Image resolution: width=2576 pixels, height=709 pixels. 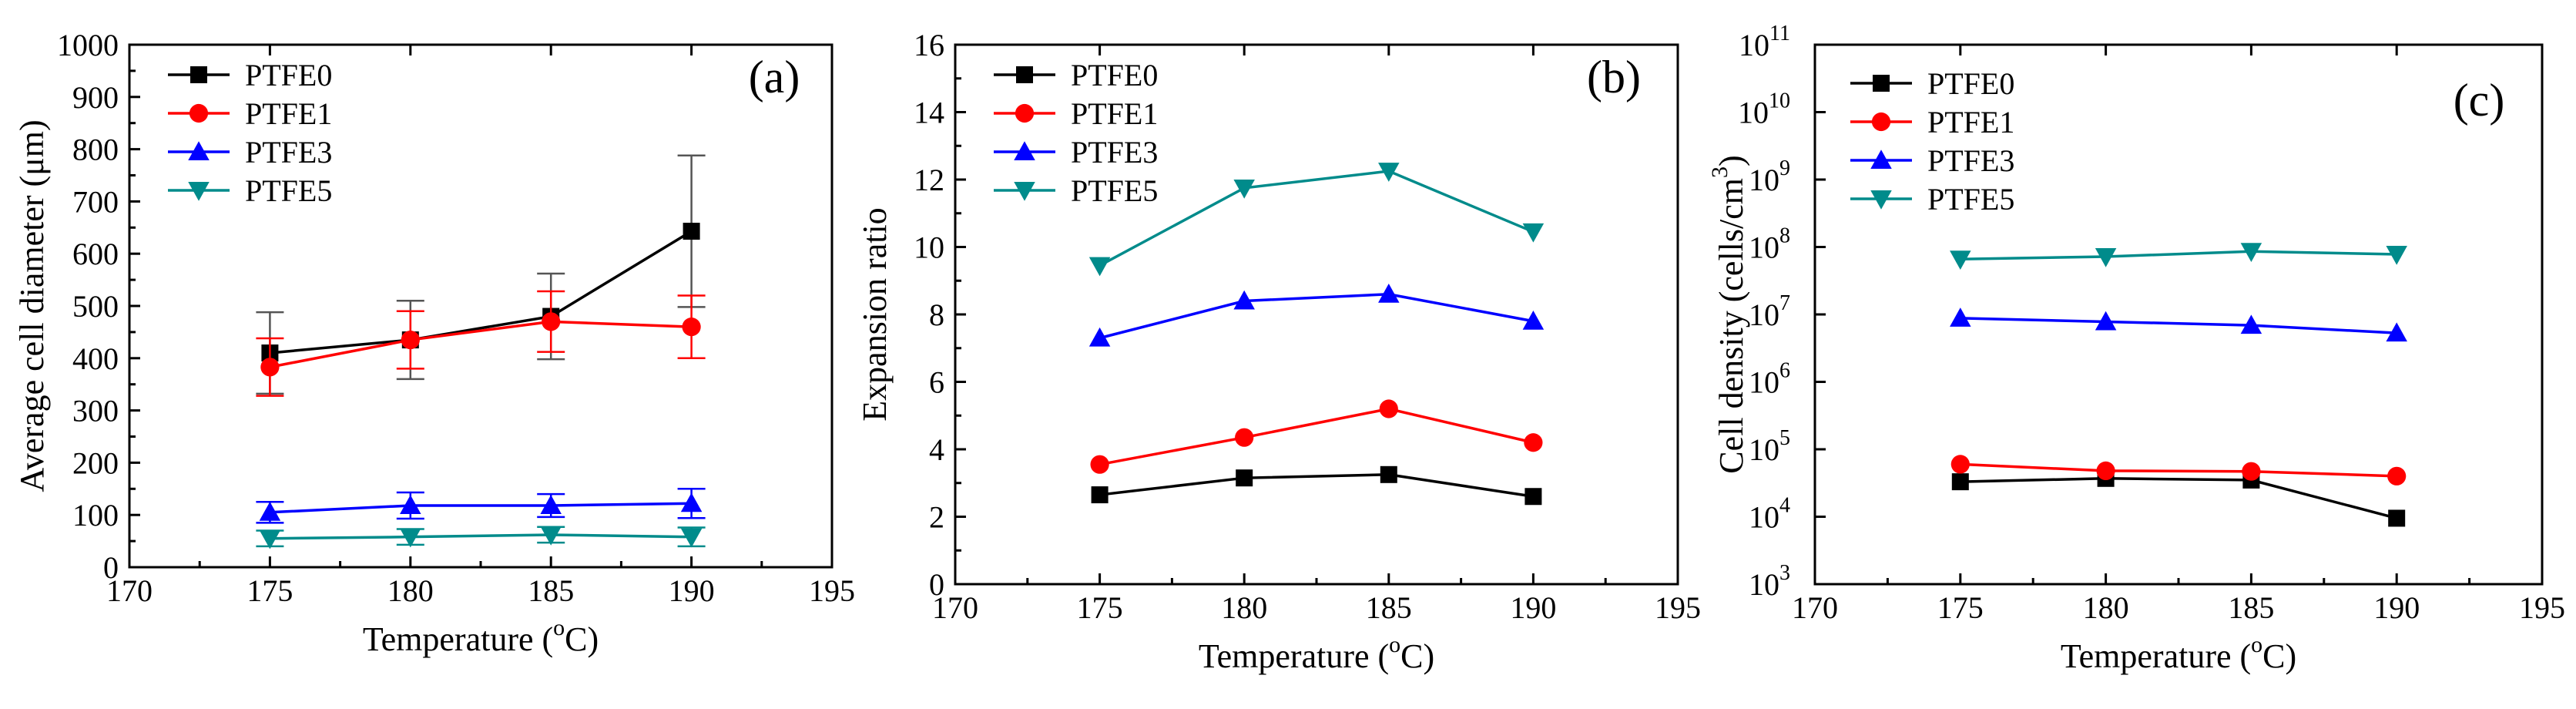 I want to click on y-tick-exponent: 9, so click(x=1784, y=168).